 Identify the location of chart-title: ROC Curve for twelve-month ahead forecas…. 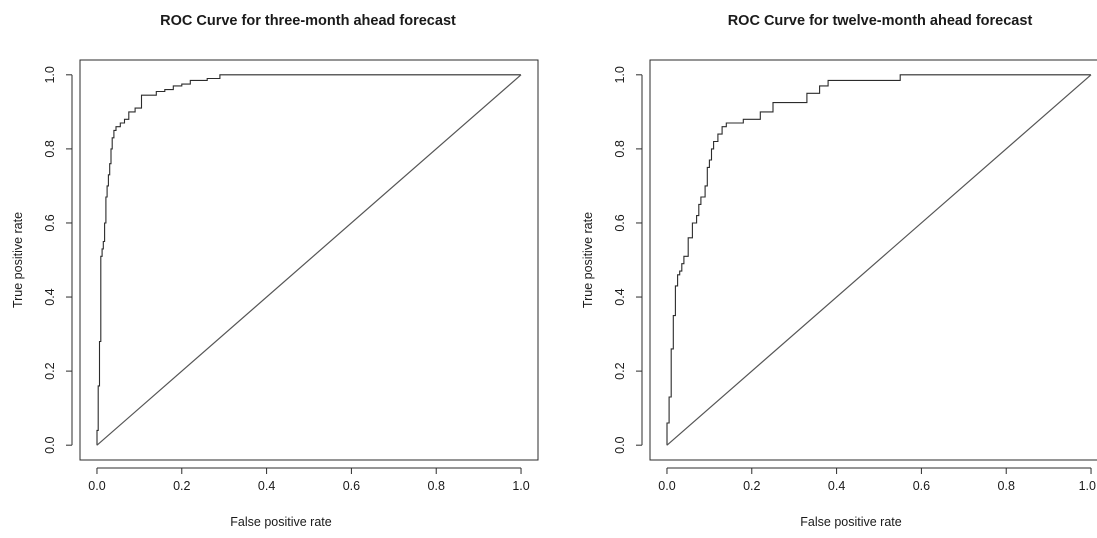
(880, 21).